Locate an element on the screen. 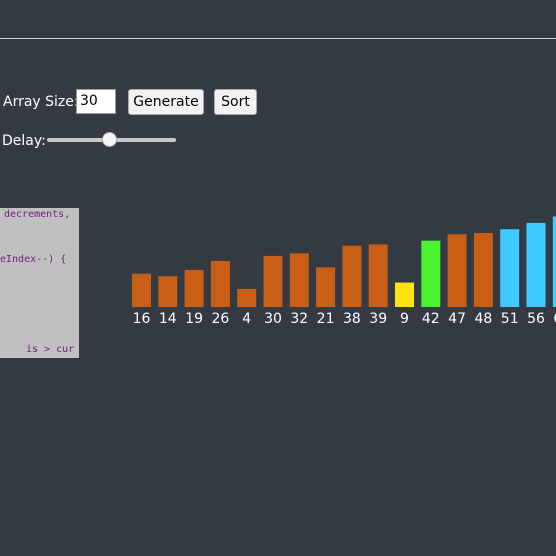 This screenshot has width=556, height=556. bar-label: 51 is located at coordinates (510, 319).